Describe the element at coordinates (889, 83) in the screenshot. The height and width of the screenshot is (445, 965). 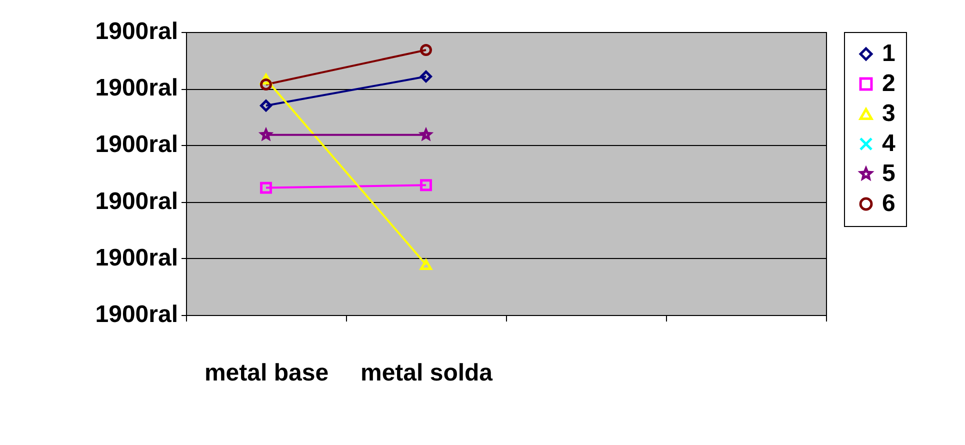
I see `legend-label: 2` at that location.